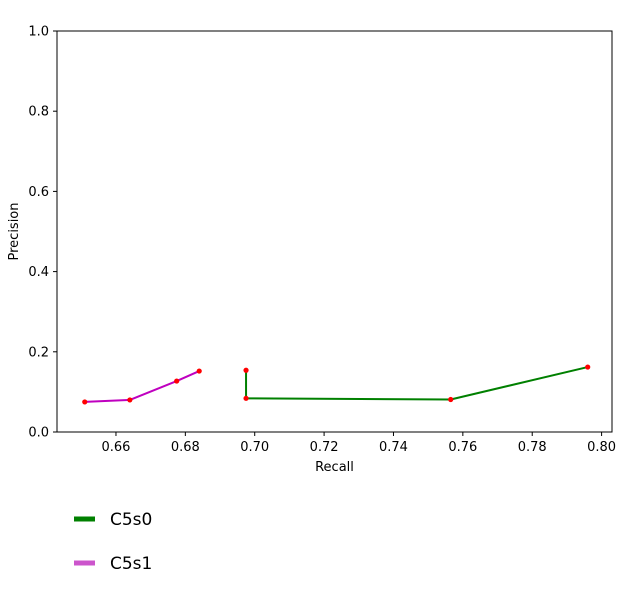 The image size is (629, 600). Describe the element at coordinates (334, 467) in the screenshot. I see `x-axis-label: Recall` at that location.